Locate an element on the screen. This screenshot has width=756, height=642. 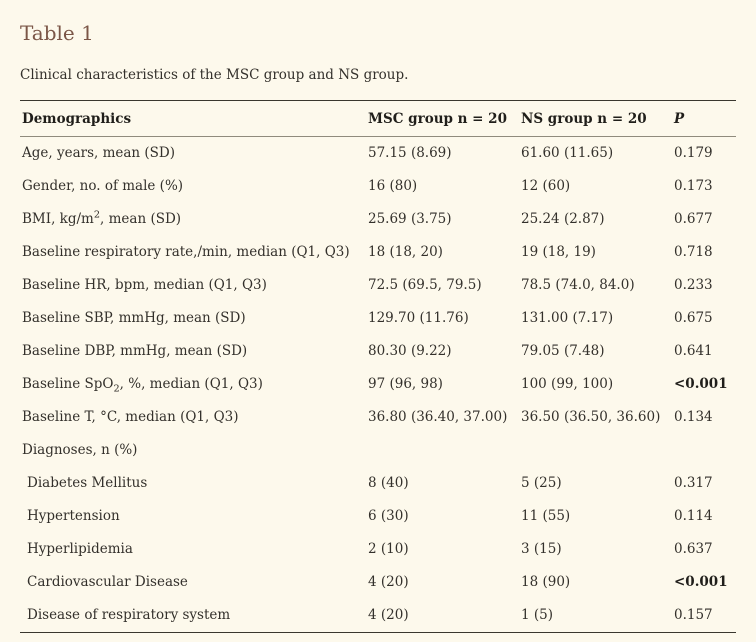
column-header-p-value: P is located at coordinates (704, 118).